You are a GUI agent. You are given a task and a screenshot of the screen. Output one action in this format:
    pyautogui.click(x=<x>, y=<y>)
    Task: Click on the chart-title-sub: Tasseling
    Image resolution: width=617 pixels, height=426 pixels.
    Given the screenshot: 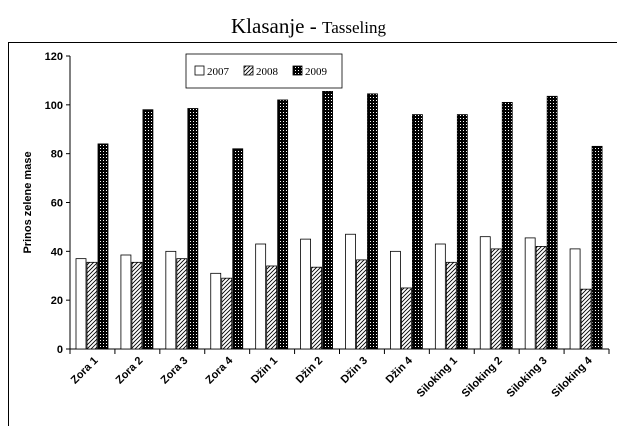 What is the action you would take?
    pyautogui.click(x=354, y=27)
    